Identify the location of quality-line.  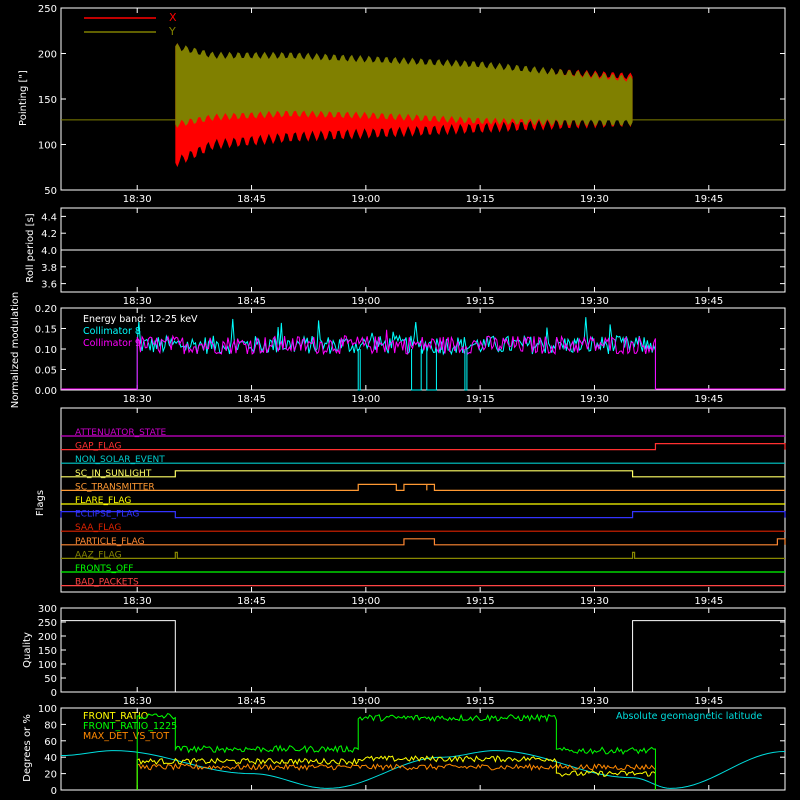
(423, 656).